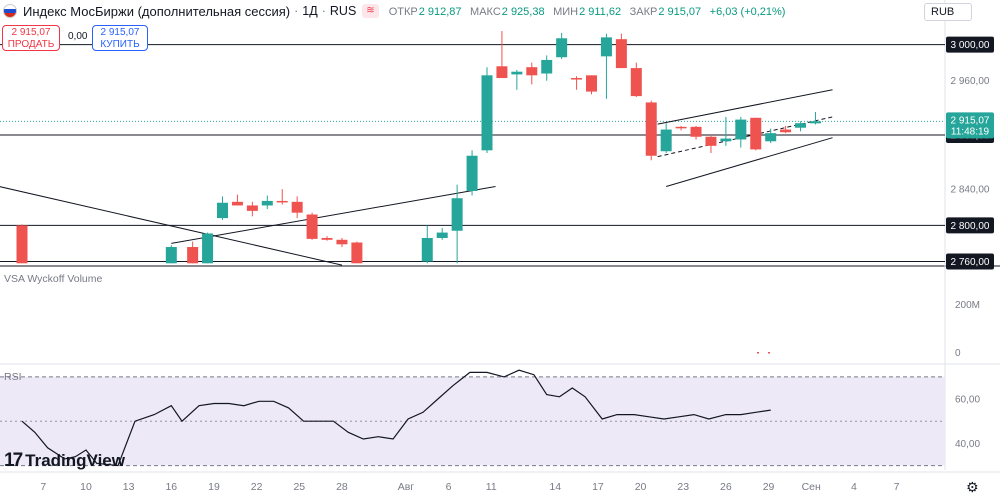 Image resolution: width=1000 pixels, height=498 pixels. I want to click on sell-button: 2 915,07 ПРОДАТЬ, so click(31, 38).